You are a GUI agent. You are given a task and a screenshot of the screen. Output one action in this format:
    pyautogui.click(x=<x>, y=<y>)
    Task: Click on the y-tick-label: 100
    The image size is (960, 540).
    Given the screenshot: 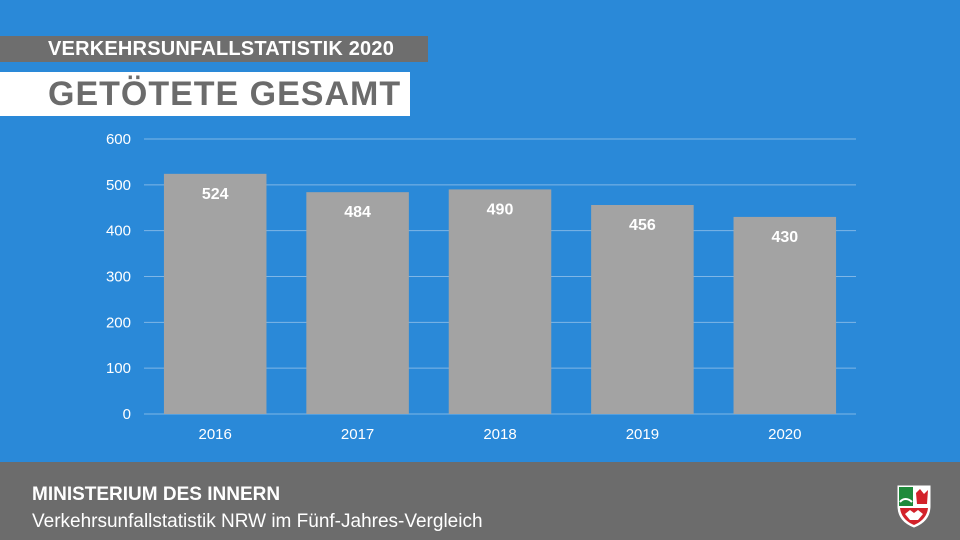 What is the action you would take?
    pyautogui.click(x=118, y=368)
    